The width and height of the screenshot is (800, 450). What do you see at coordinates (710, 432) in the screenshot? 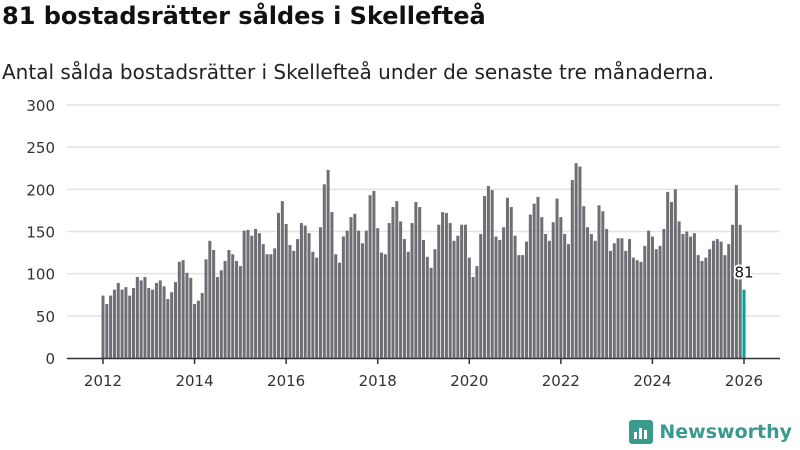
I see `newsworthy-logo: Newsworthy` at bounding box center [710, 432].